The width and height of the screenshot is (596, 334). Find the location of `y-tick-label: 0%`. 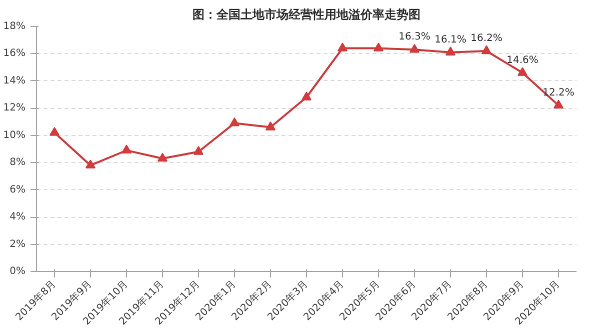

y-tick-label: 0% is located at coordinates (18, 271).